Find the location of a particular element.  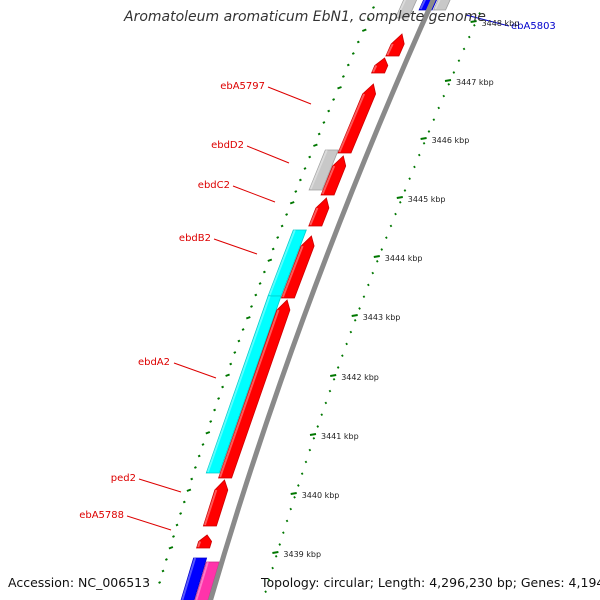

gene-label: ebdD2 is located at coordinates (227, 145).